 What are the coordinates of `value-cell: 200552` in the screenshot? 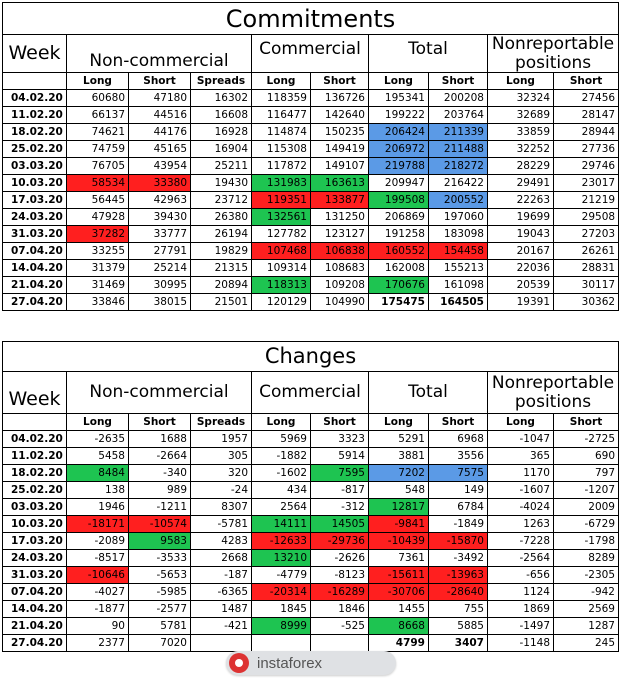 It's located at (458, 200).